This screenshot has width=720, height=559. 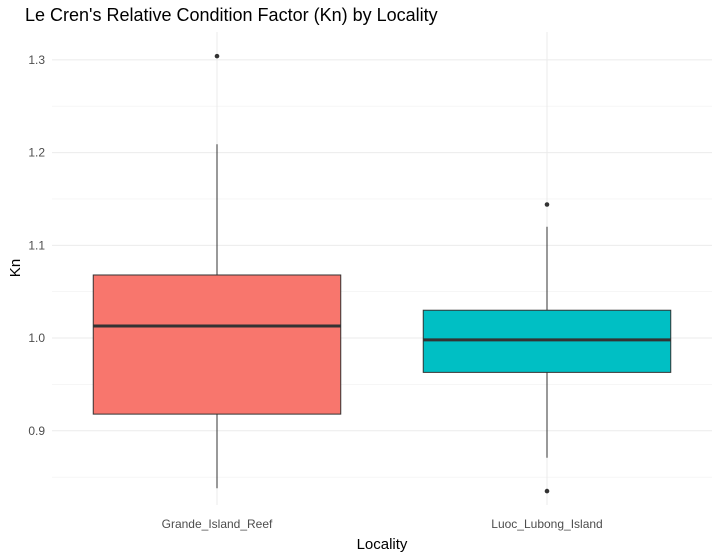 What do you see at coordinates (36, 153) in the screenshot?
I see `y-tick-label: 1.2` at bounding box center [36, 153].